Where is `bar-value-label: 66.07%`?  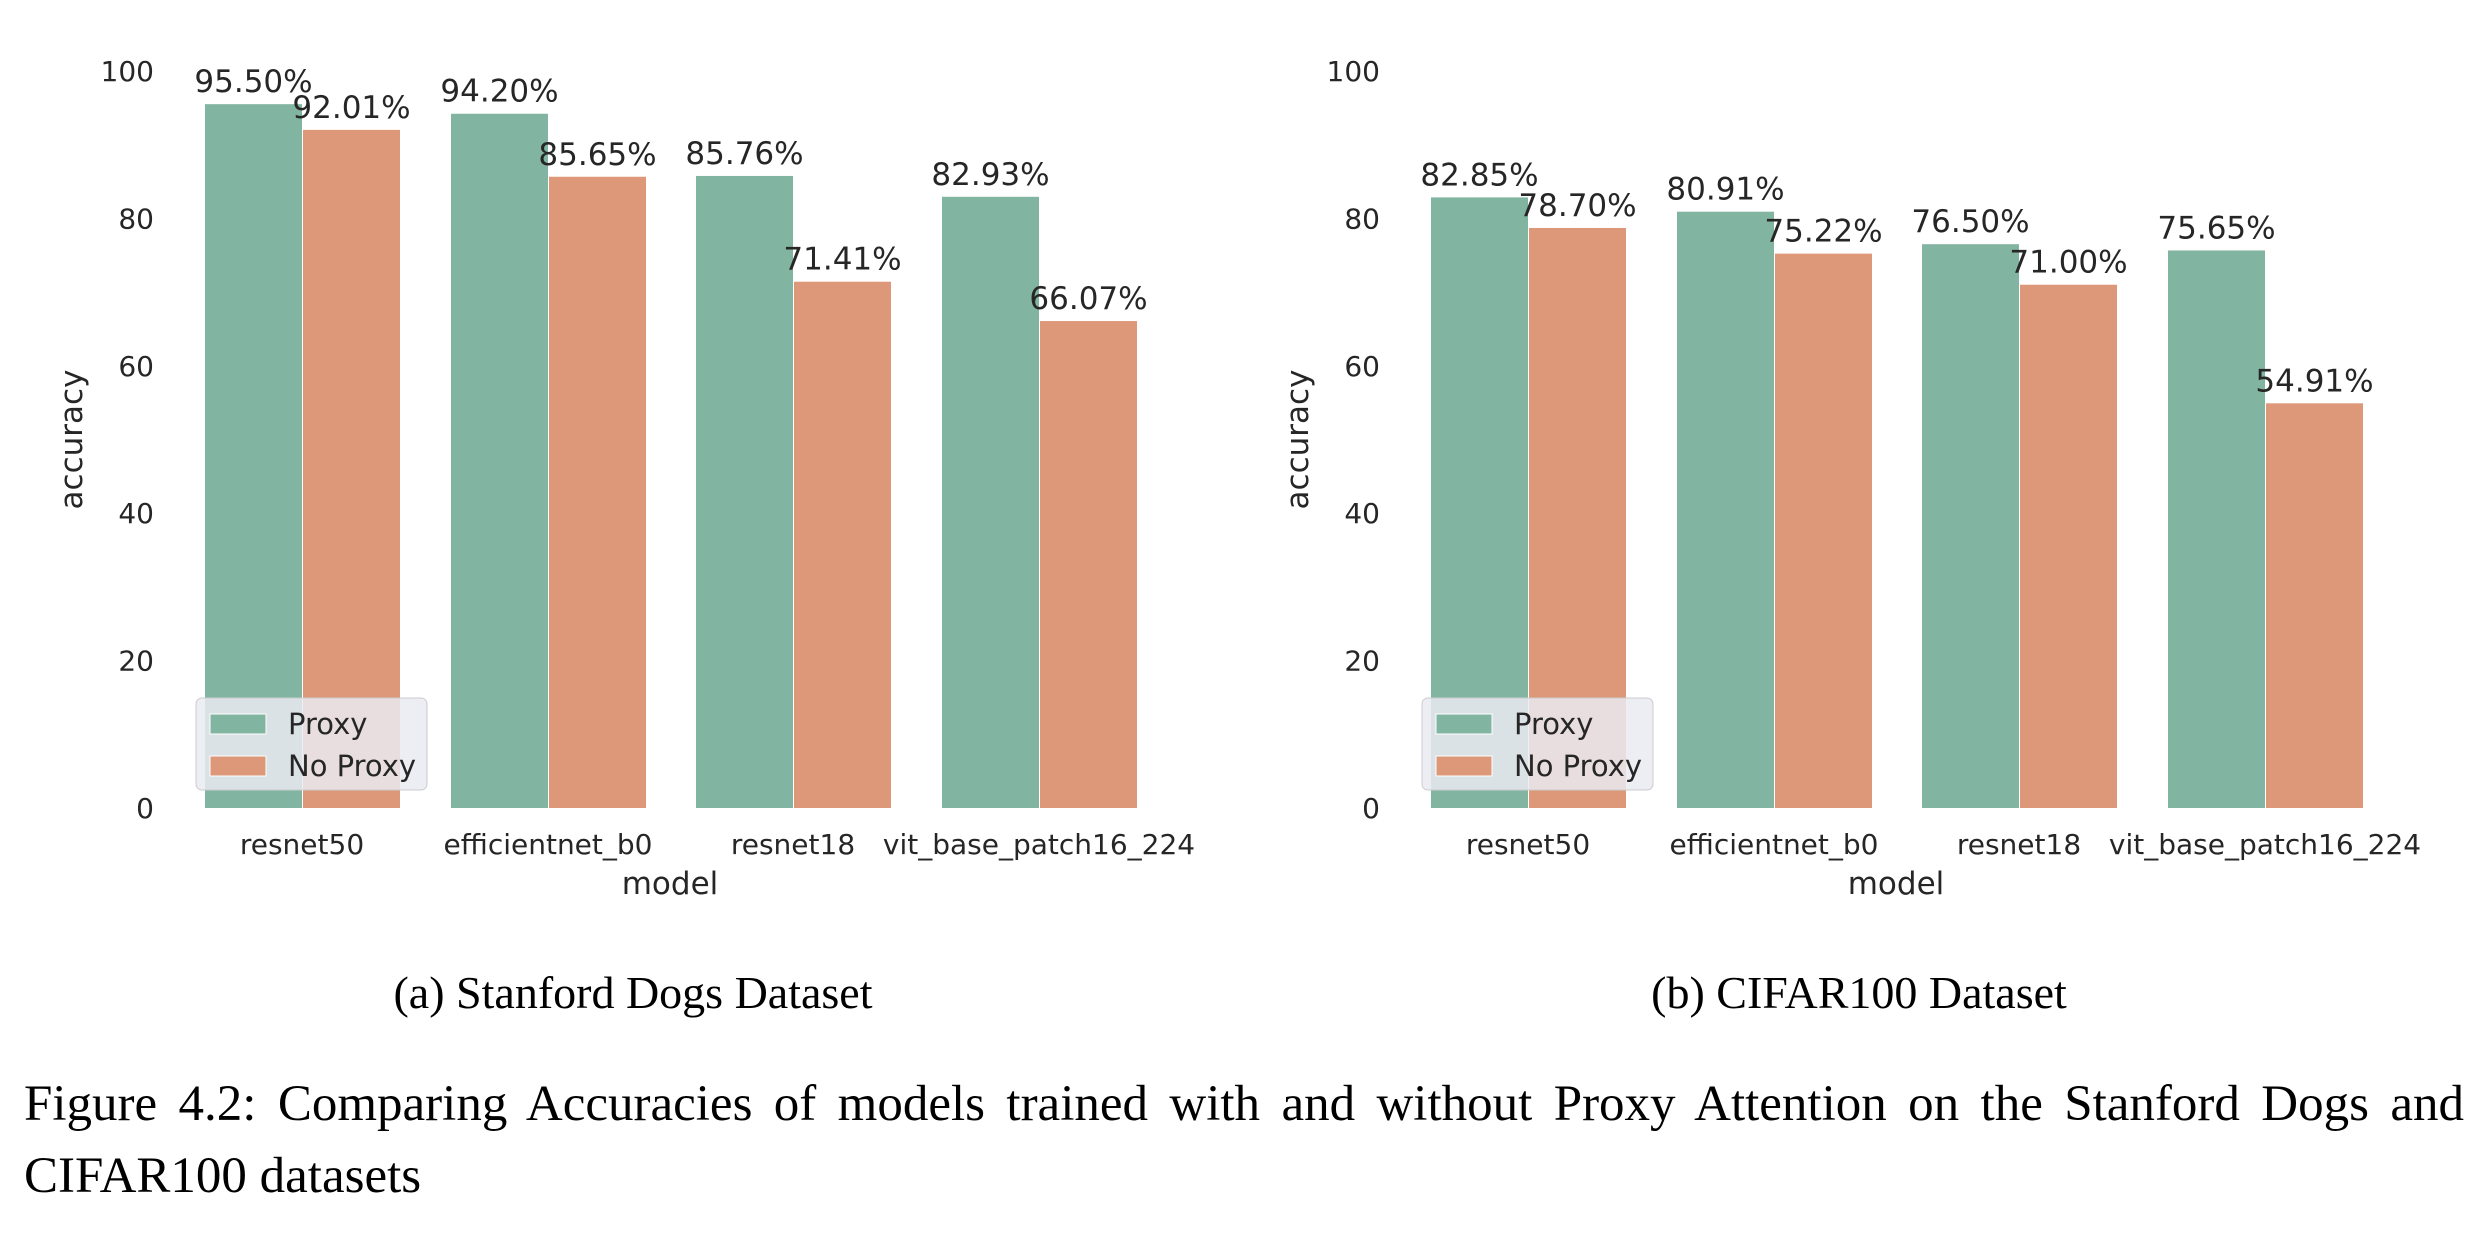 bar-value-label: 66.07% is located at coordinates (1088, 299).